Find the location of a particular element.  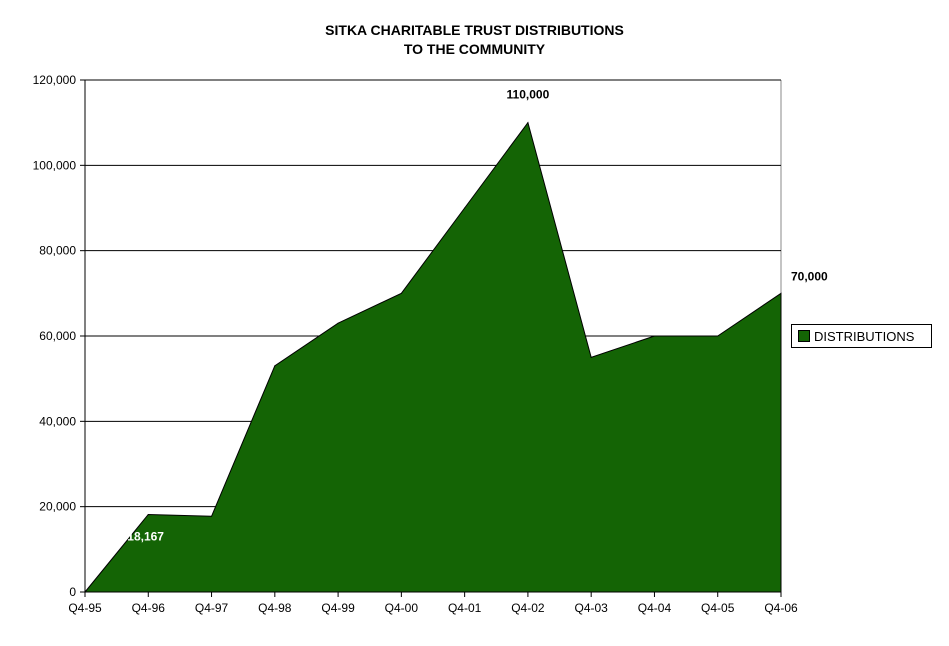

x-tick-label: Q4-97 is located at coordinates (212, 608).